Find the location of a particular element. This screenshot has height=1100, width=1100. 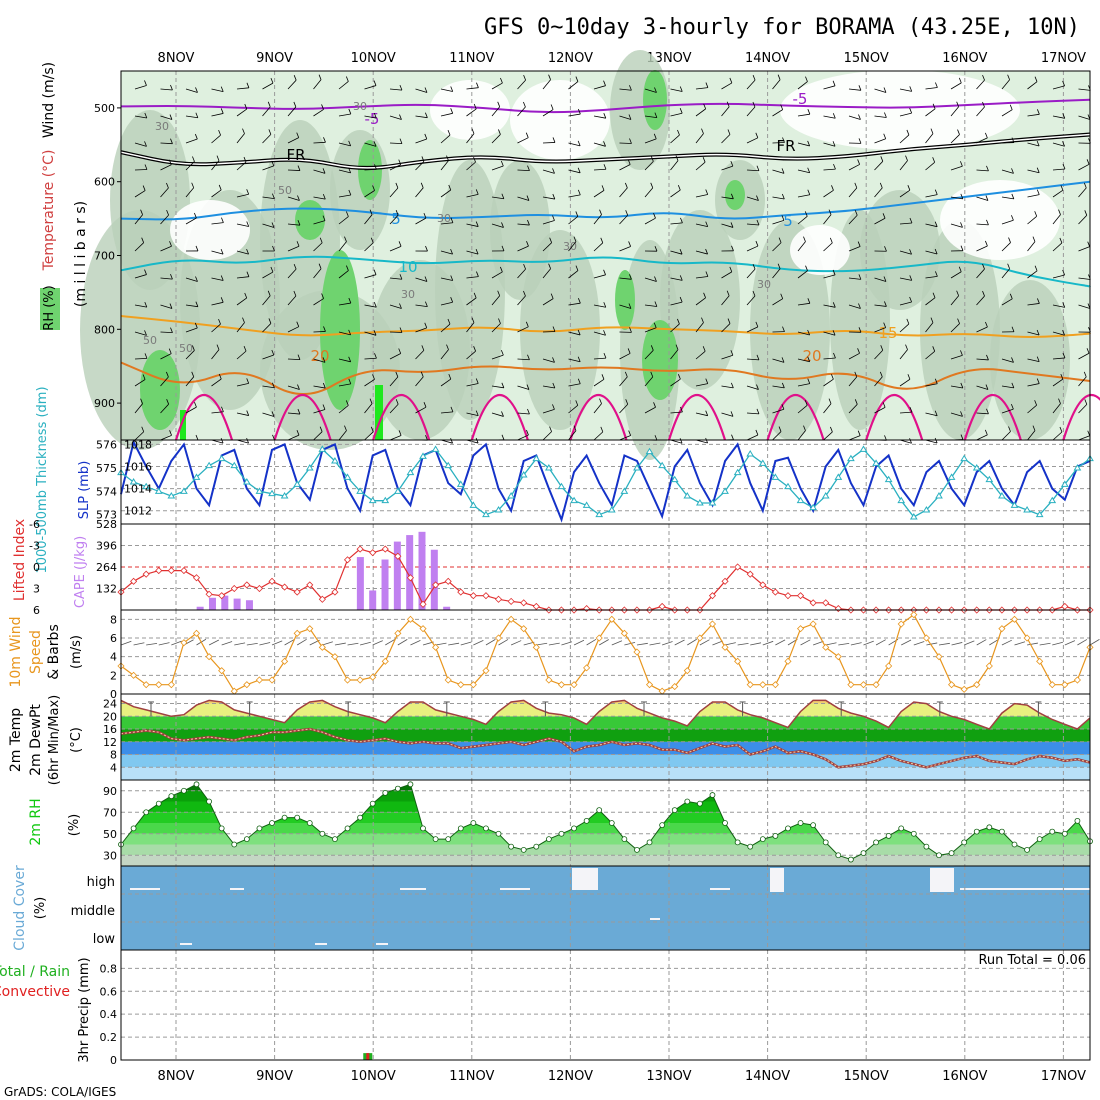

precip-tick: 0 is located at coordinates (113, 1060).